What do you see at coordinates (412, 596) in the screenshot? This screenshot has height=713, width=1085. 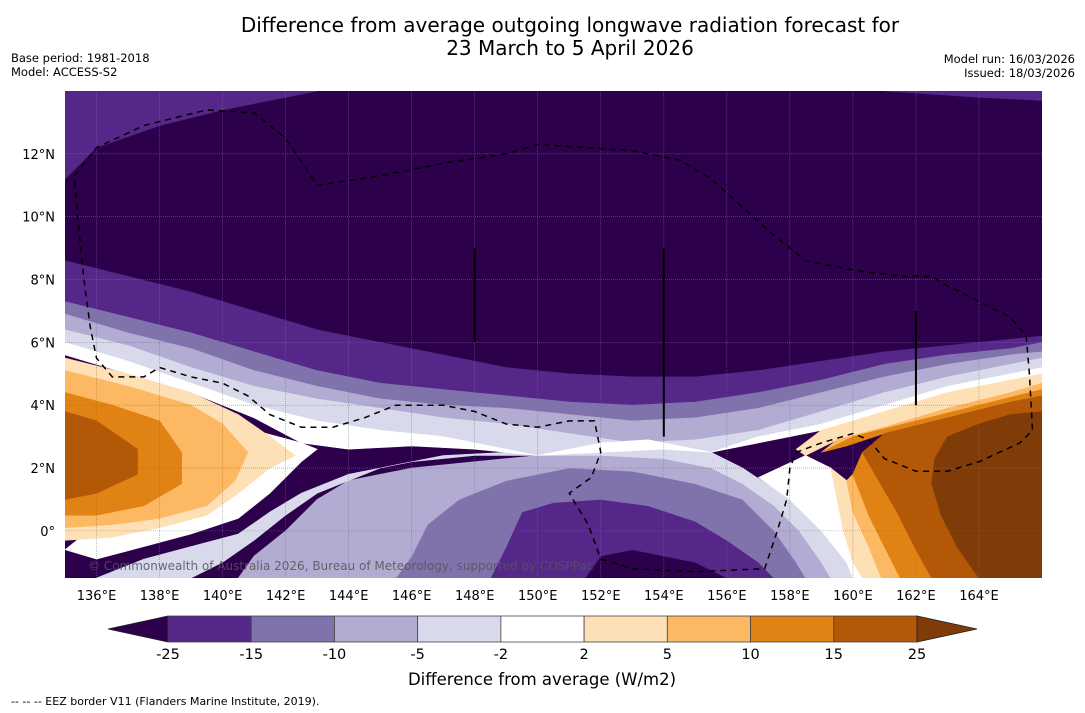 I see `x-tick-label: 146°E` at bounding box center [412, 596].